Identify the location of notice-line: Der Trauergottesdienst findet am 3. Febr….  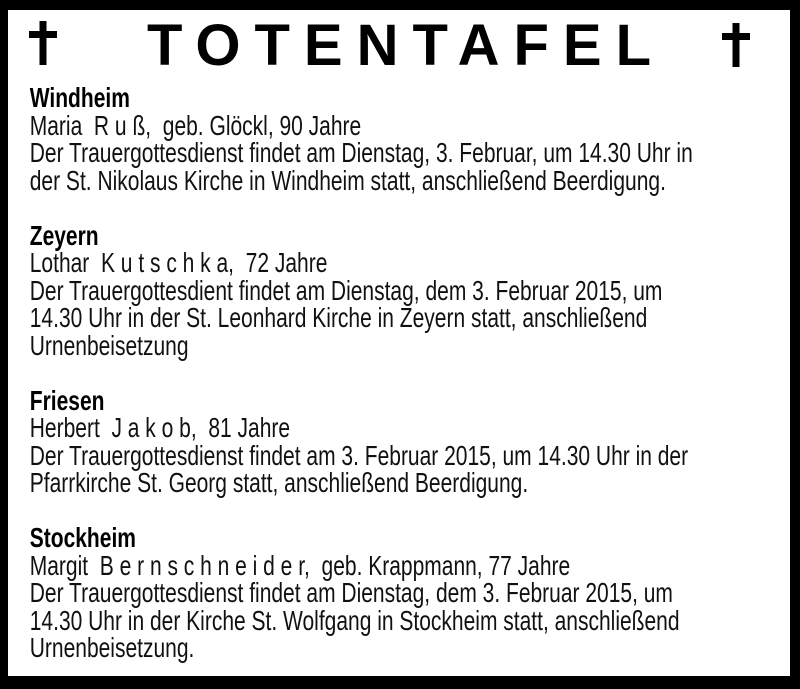
(359, 455).